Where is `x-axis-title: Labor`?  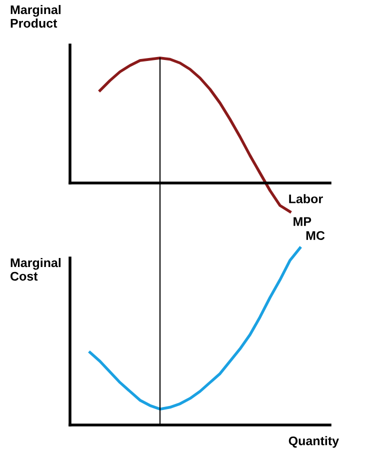
x-axis-title: Labor is located at coordinates (306, 199).